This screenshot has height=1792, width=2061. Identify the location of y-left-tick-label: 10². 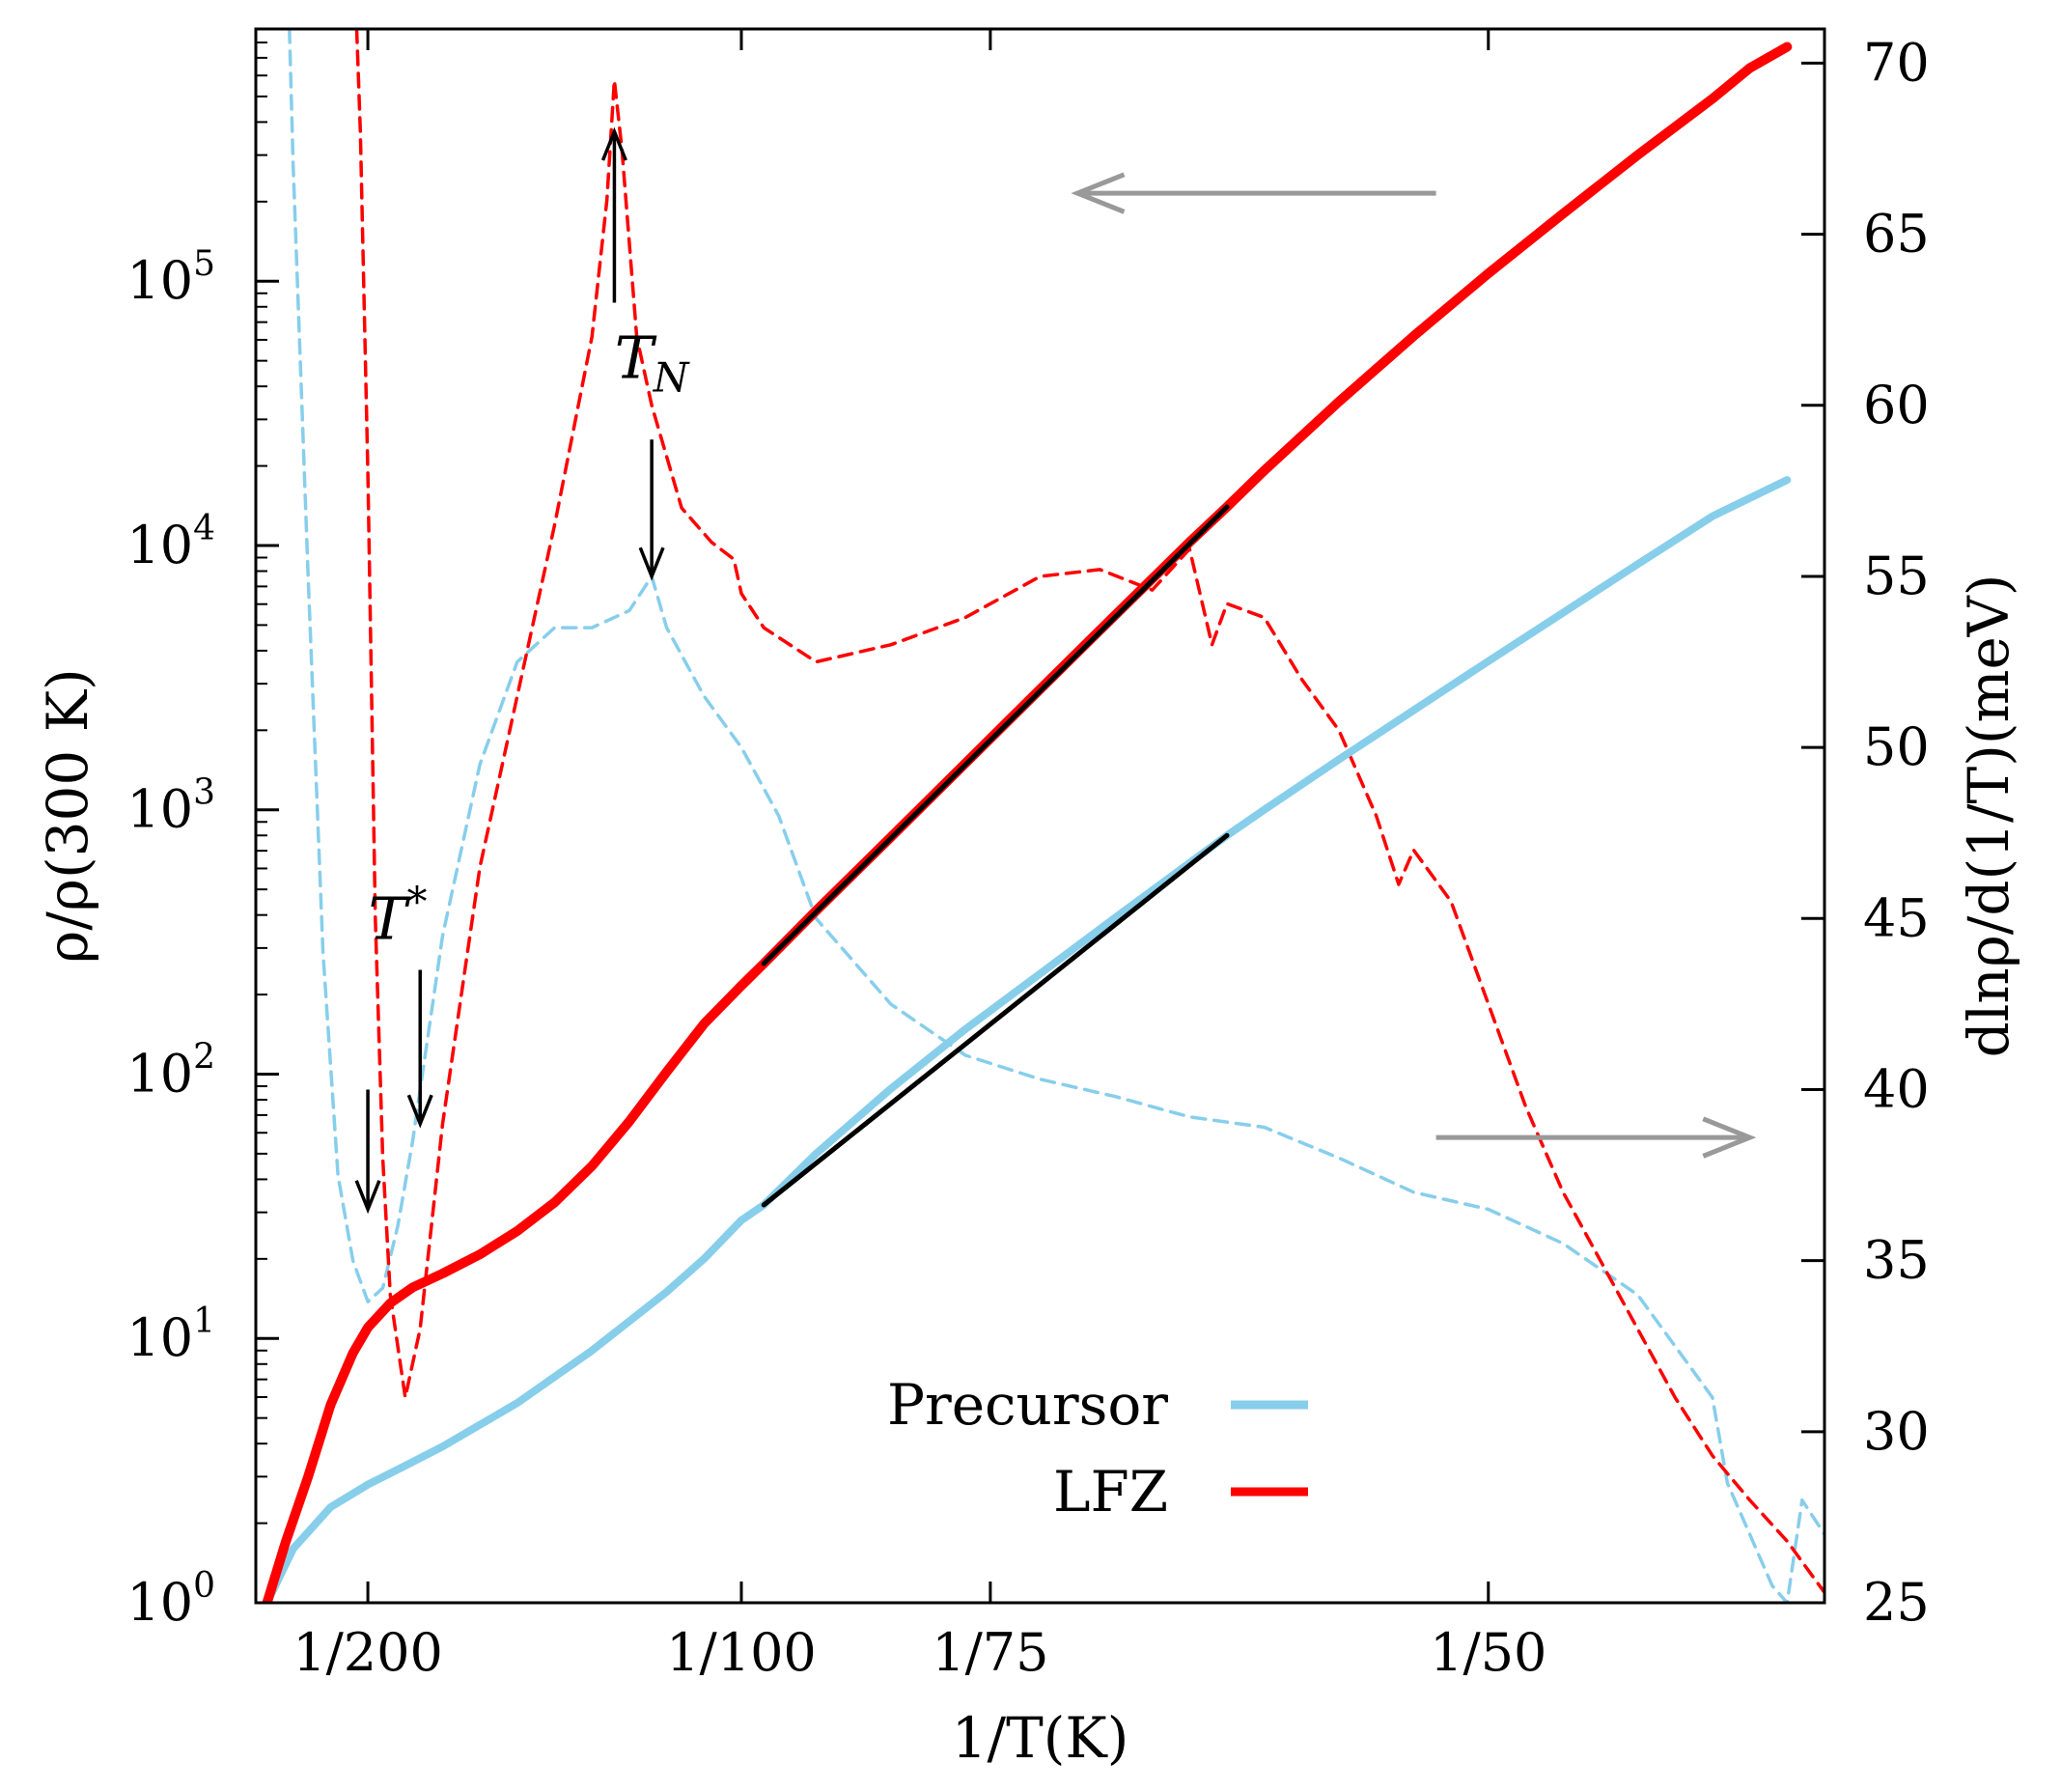
(171, 1070).